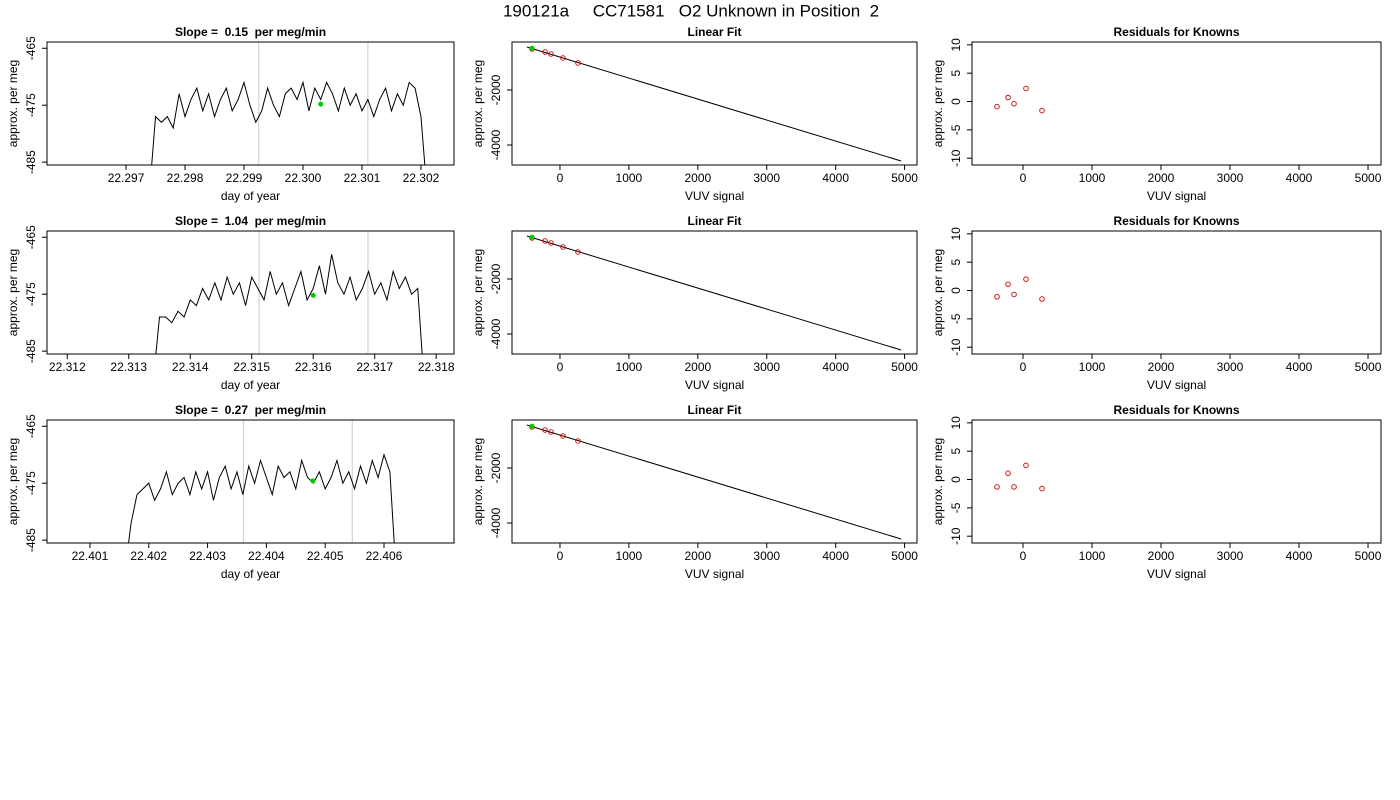 The height and width of the screenshot is (800, 1400). Describe the element at coordinates (250, 574) in the screenshot. I see `x-axis-label: day of year` at that location.